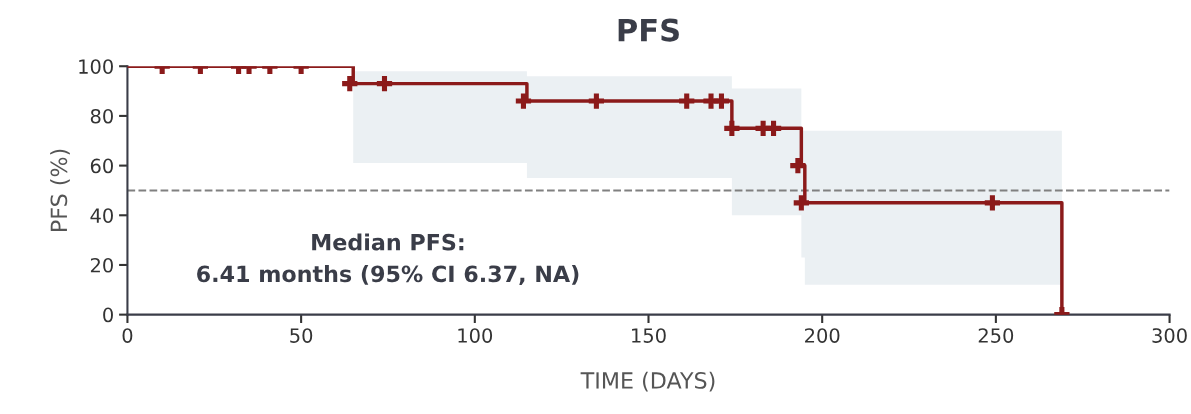  I want to click on x-tick-label: 100, so click(475, 335).